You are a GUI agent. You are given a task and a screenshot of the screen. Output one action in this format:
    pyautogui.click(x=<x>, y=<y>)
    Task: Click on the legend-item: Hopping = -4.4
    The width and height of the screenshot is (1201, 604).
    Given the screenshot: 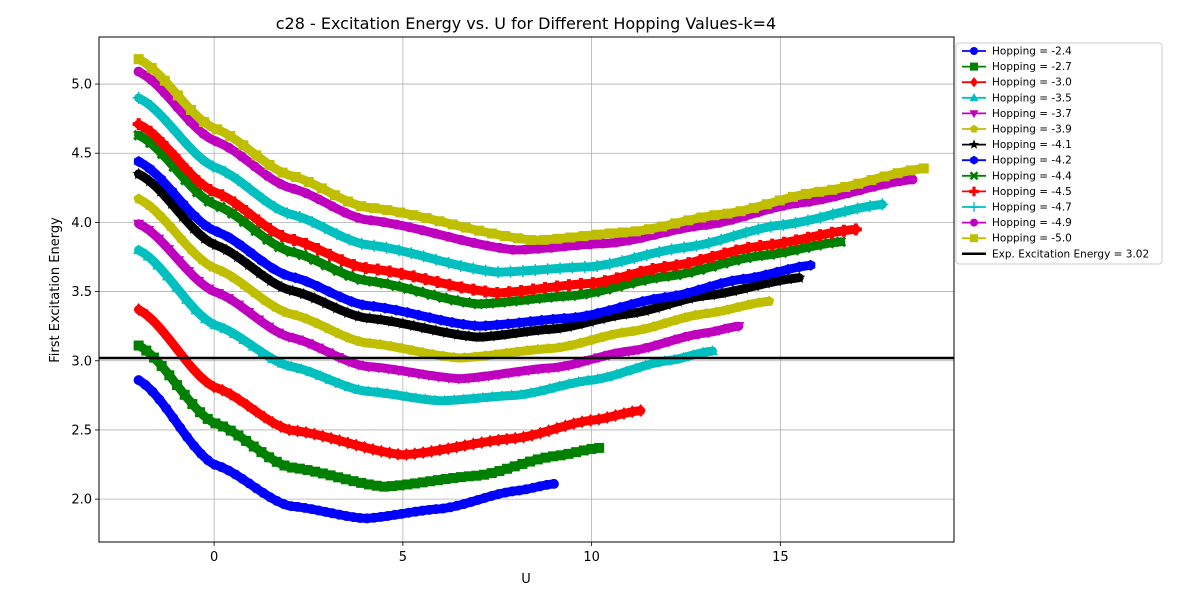 What is the action you would take?
    pyautogui.click(x=1017, y=176)
    